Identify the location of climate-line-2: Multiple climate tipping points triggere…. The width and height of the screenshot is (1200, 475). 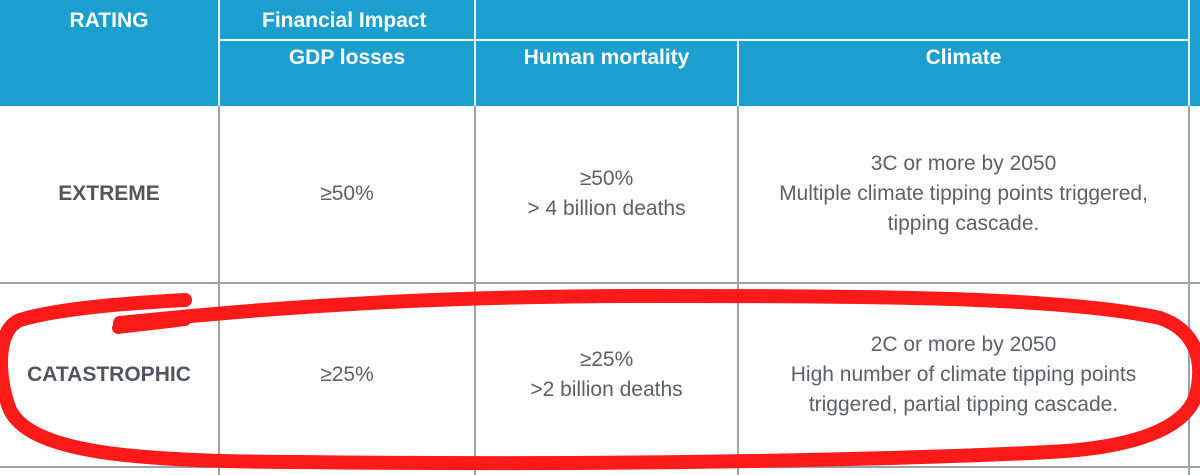
(963, 193).